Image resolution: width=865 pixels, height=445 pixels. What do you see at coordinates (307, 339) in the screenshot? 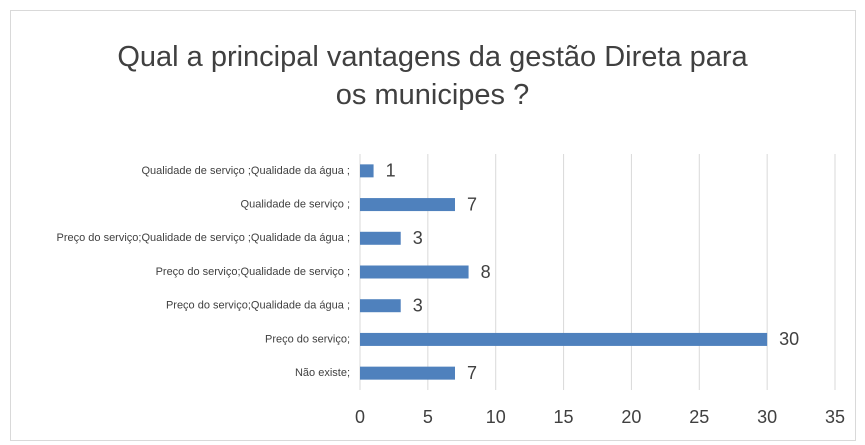
I see `y-tick-label: Preço do serviço;` at bounding box center [307, 339].